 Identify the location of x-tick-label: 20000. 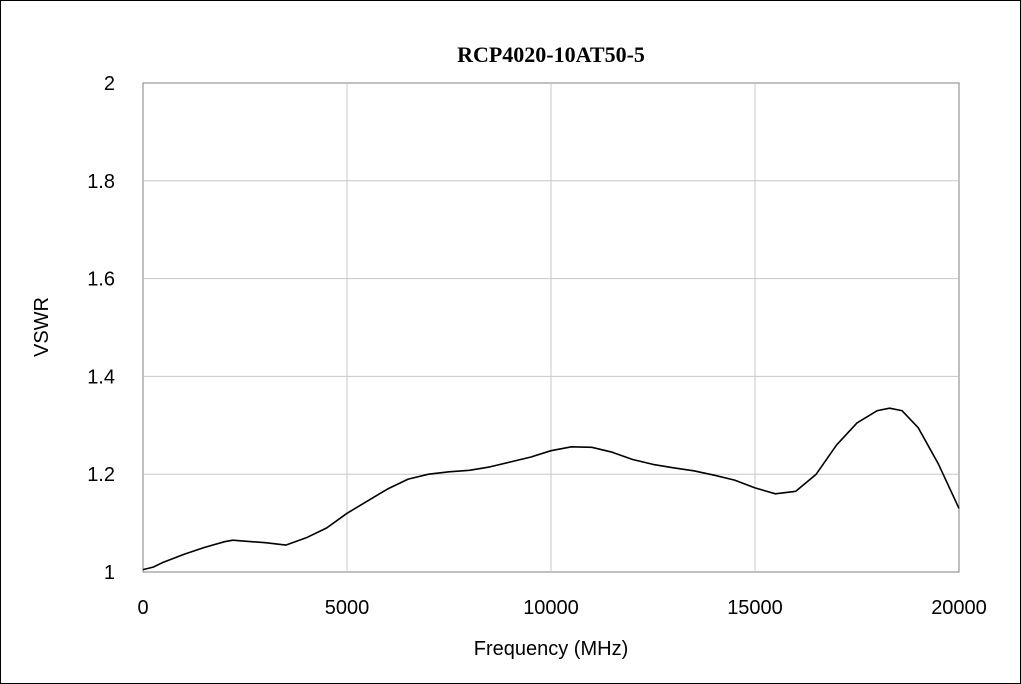
(959, 608).